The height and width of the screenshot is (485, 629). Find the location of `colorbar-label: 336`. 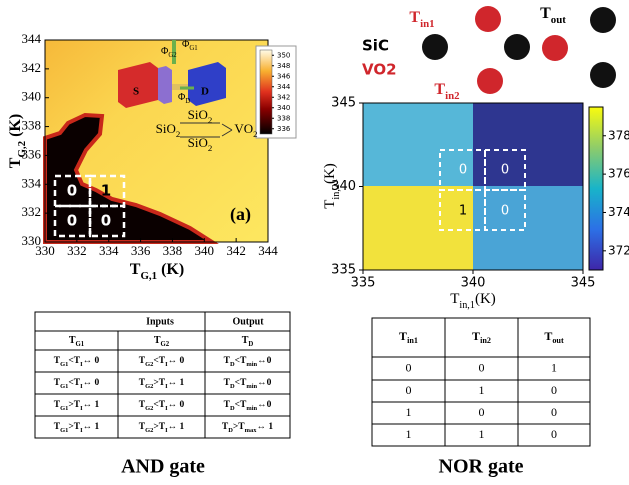

colorbar-label: 336 is located at coordinates (284, 129).